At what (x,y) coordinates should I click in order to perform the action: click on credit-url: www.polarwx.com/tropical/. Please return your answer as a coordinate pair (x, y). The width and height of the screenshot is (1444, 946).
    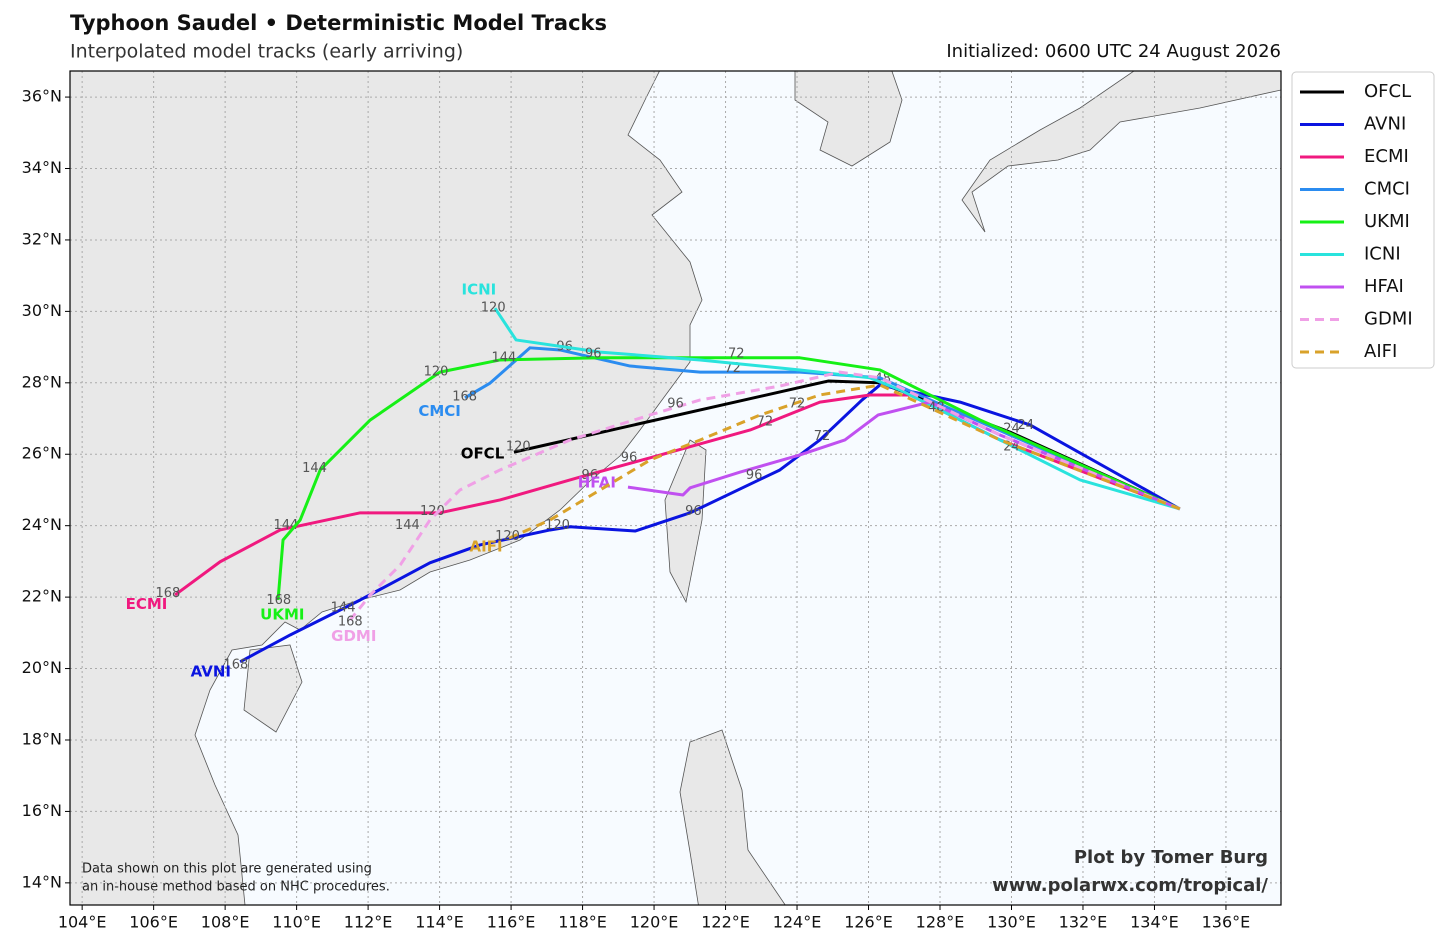
    Looking at the image, I should click on (1130, 885).